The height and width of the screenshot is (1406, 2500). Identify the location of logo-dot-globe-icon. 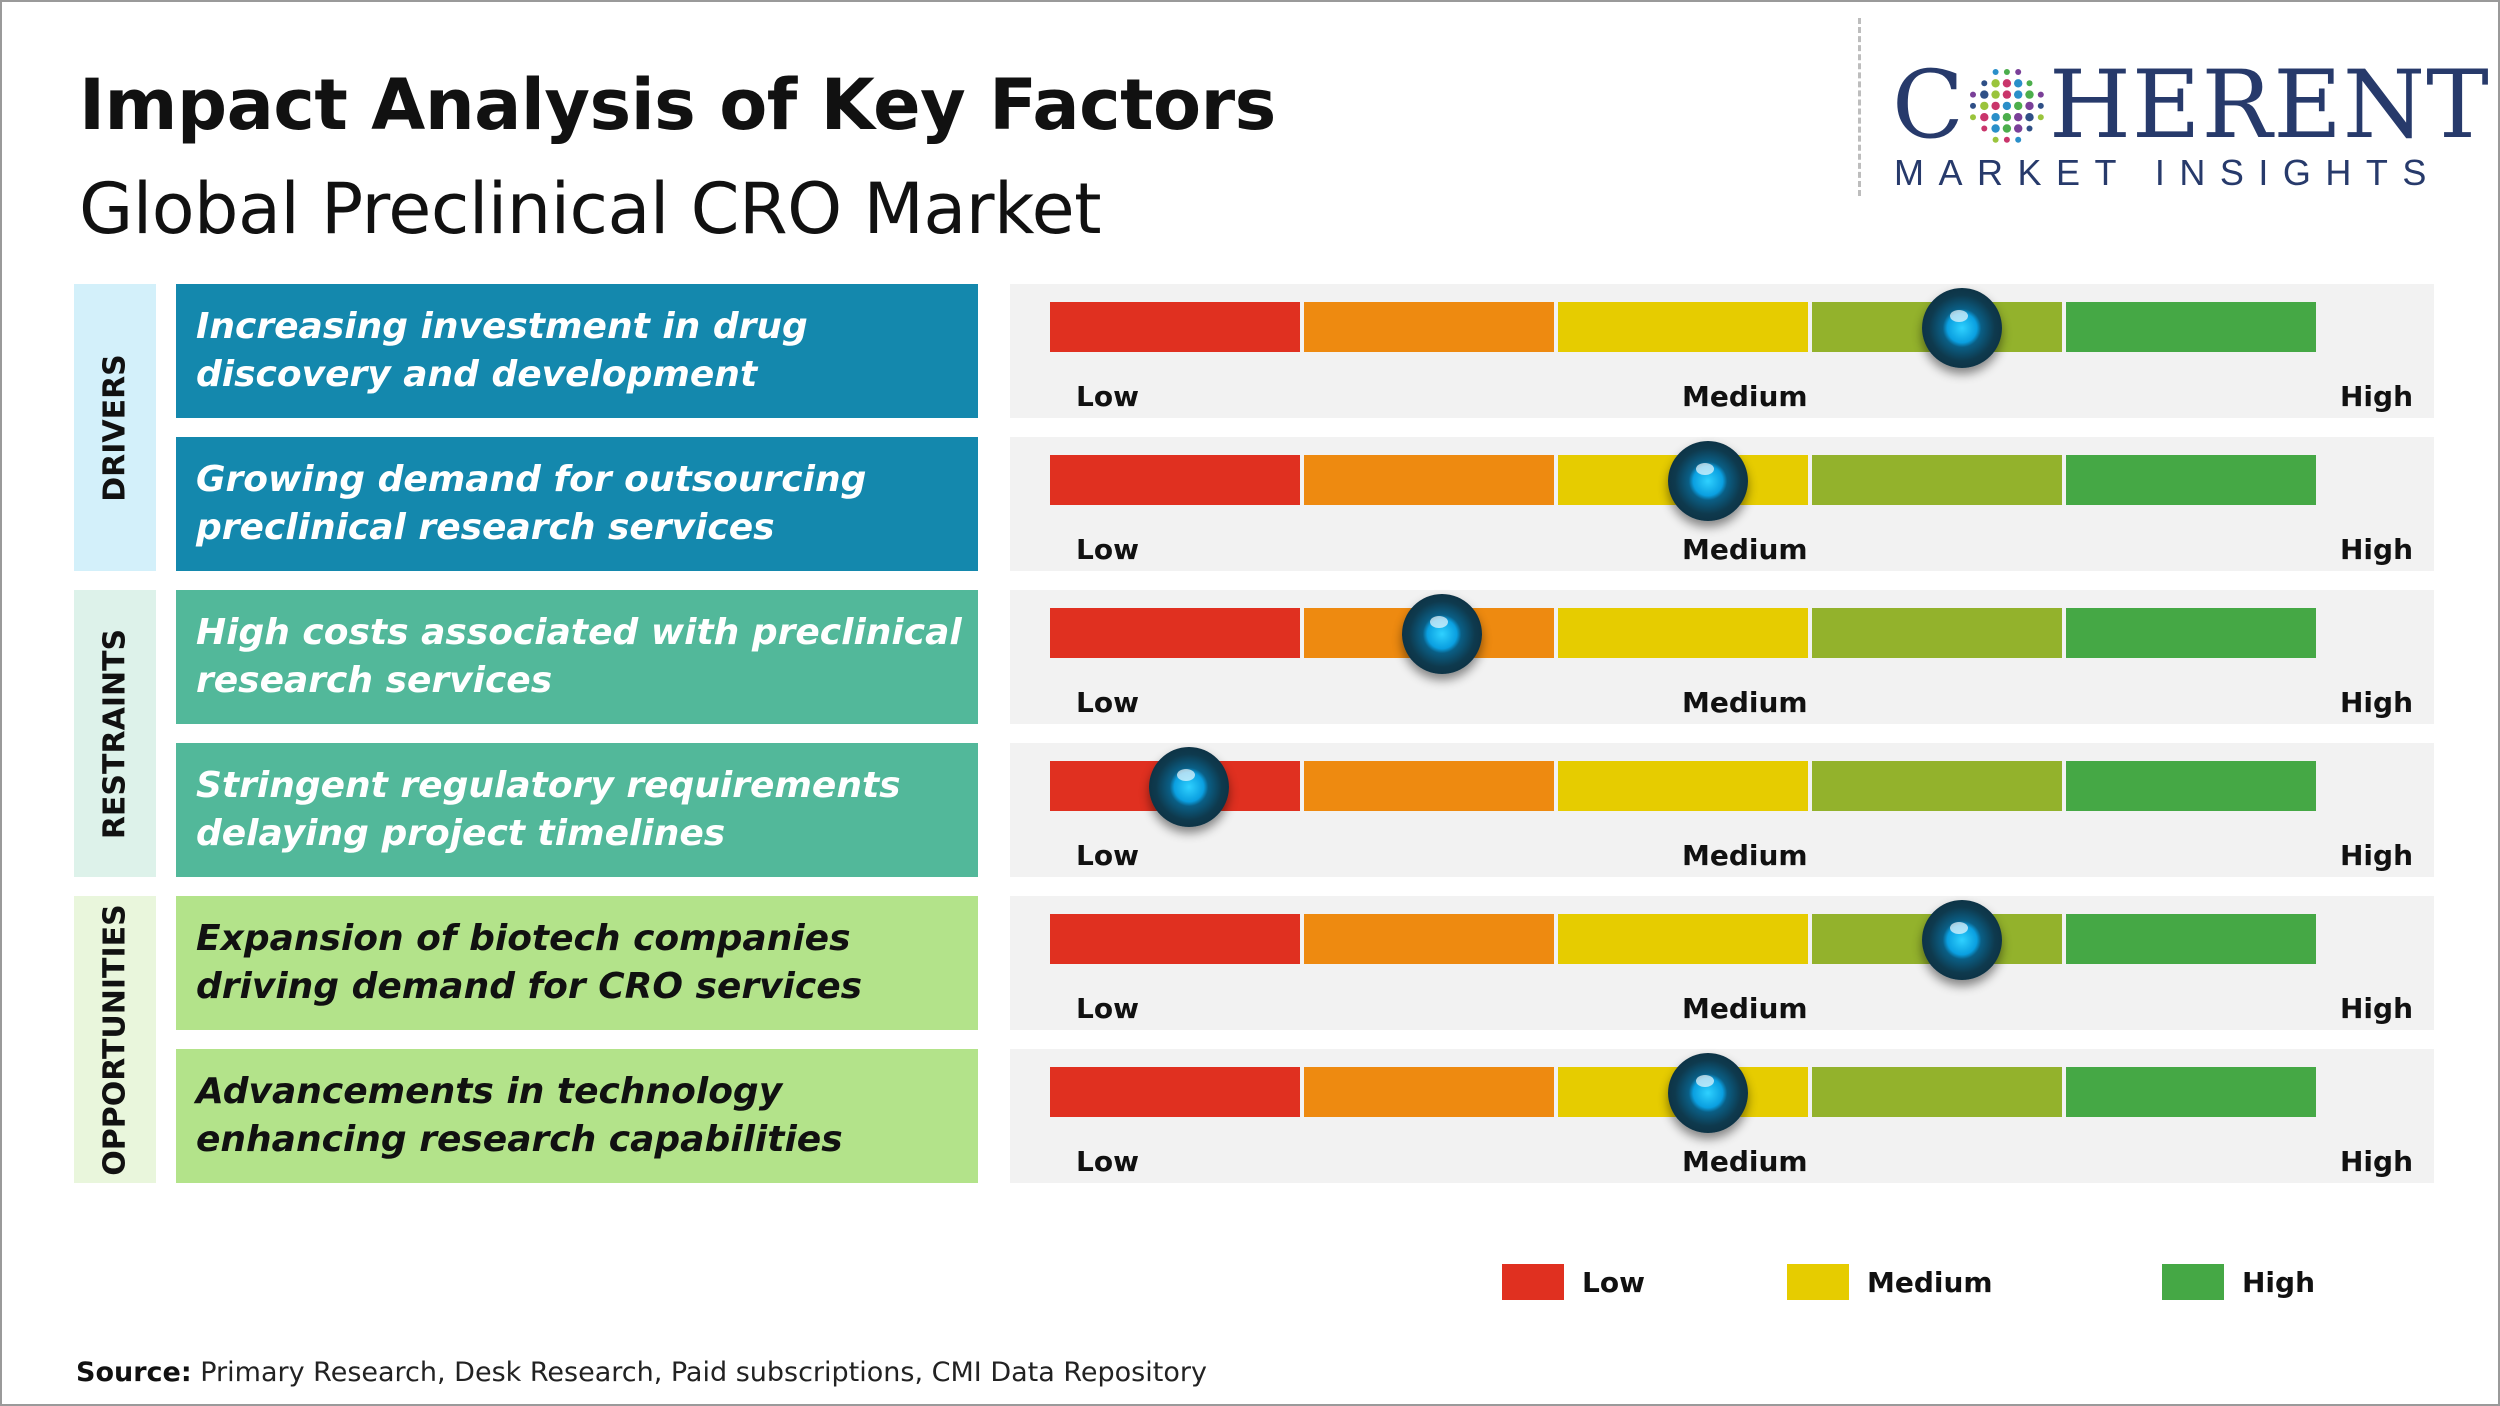
(2006, 106).